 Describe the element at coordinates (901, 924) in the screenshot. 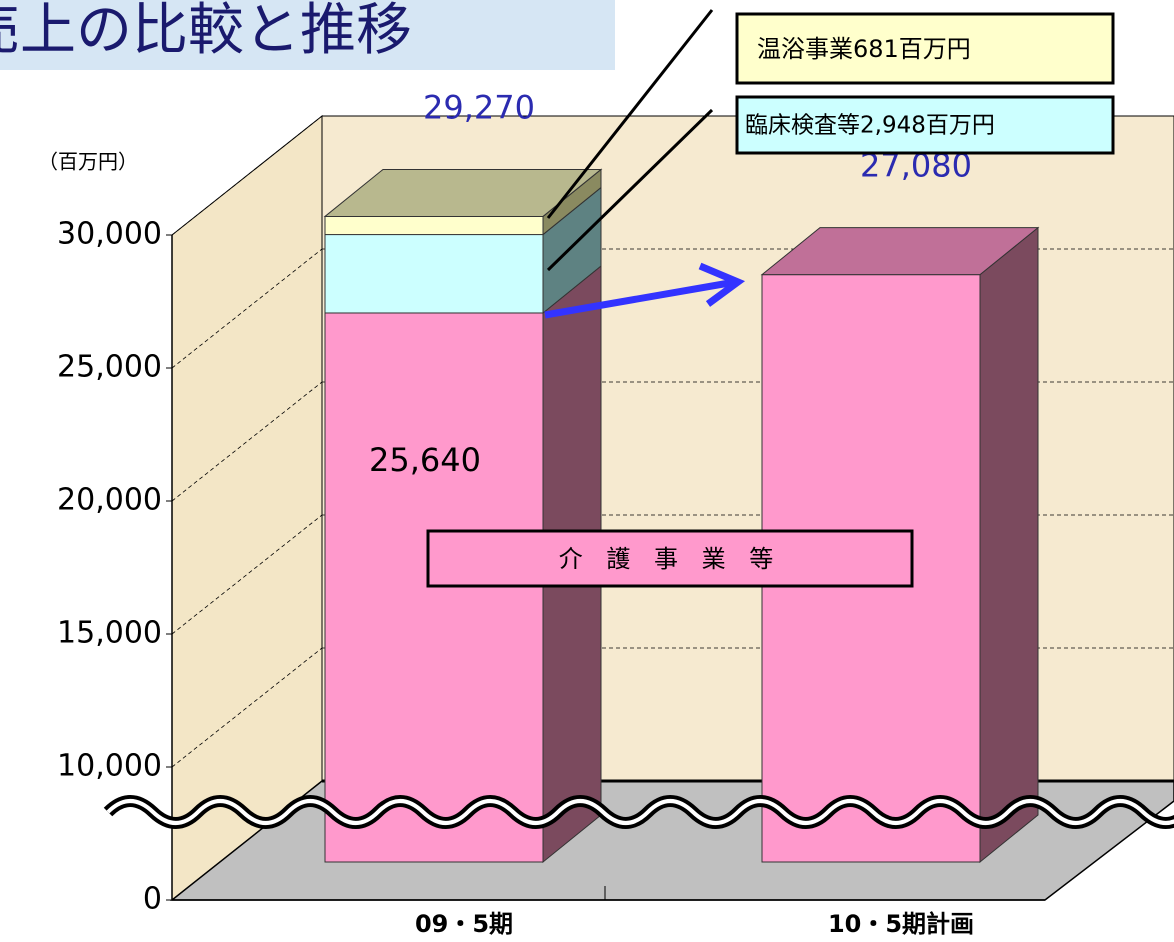

I see `x-tick-label: 10・5期計画` at that location.